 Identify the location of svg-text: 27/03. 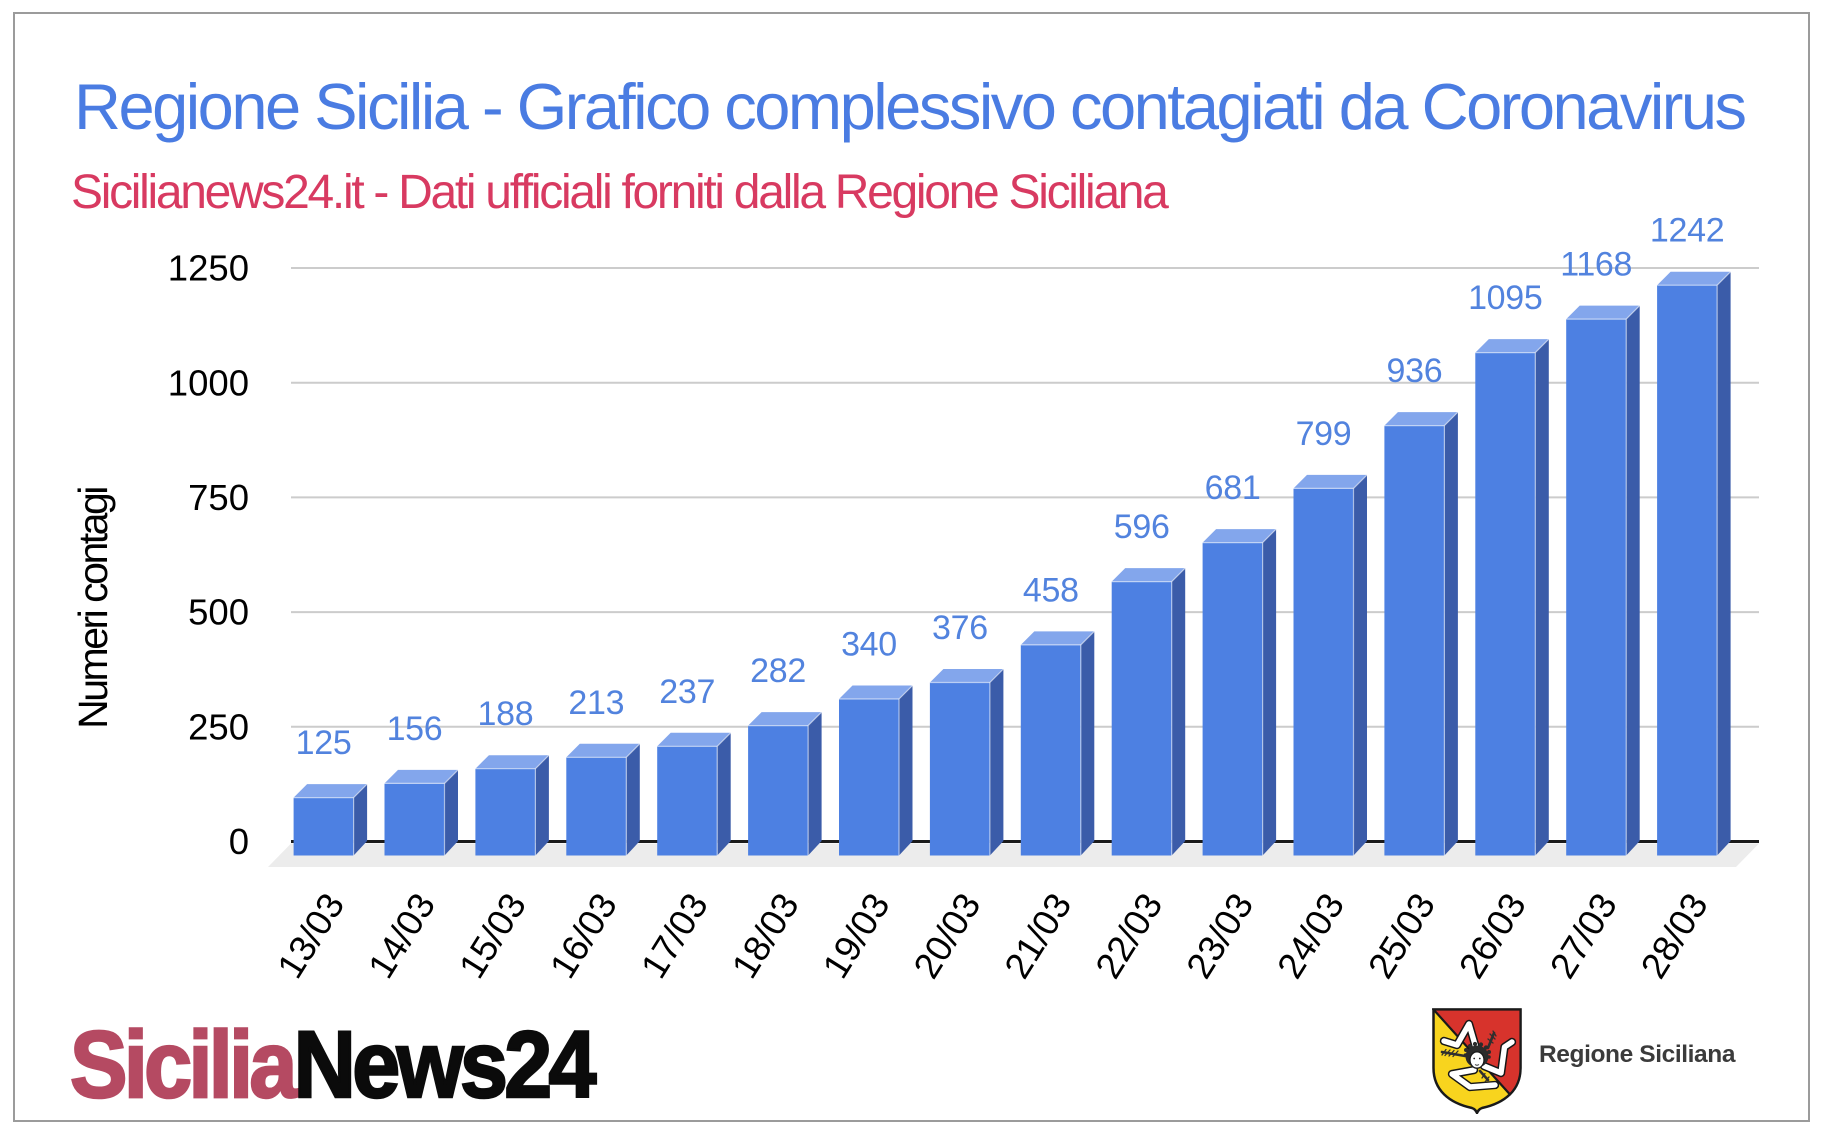
(1583, 935).